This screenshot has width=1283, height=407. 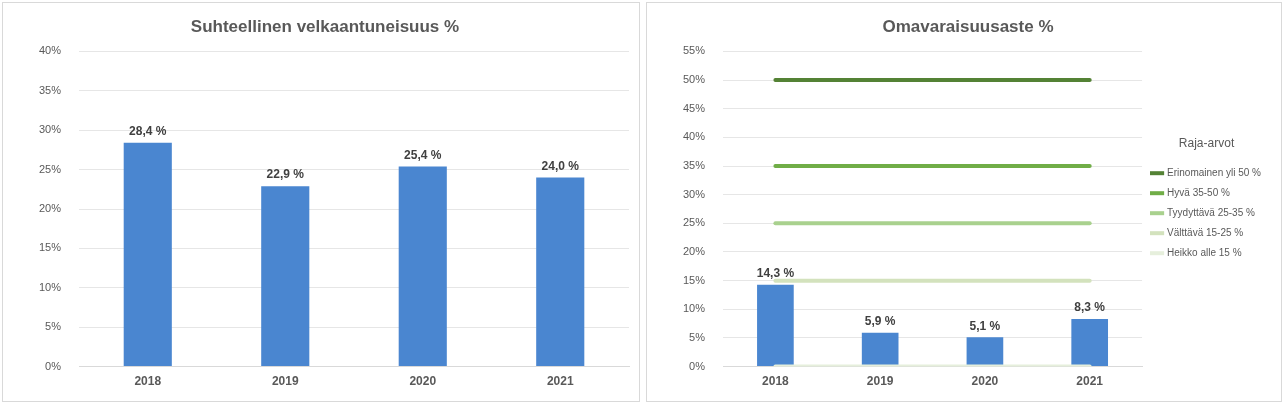 I want to click on data-label: 5,1 %, so click(x=985, y=325).